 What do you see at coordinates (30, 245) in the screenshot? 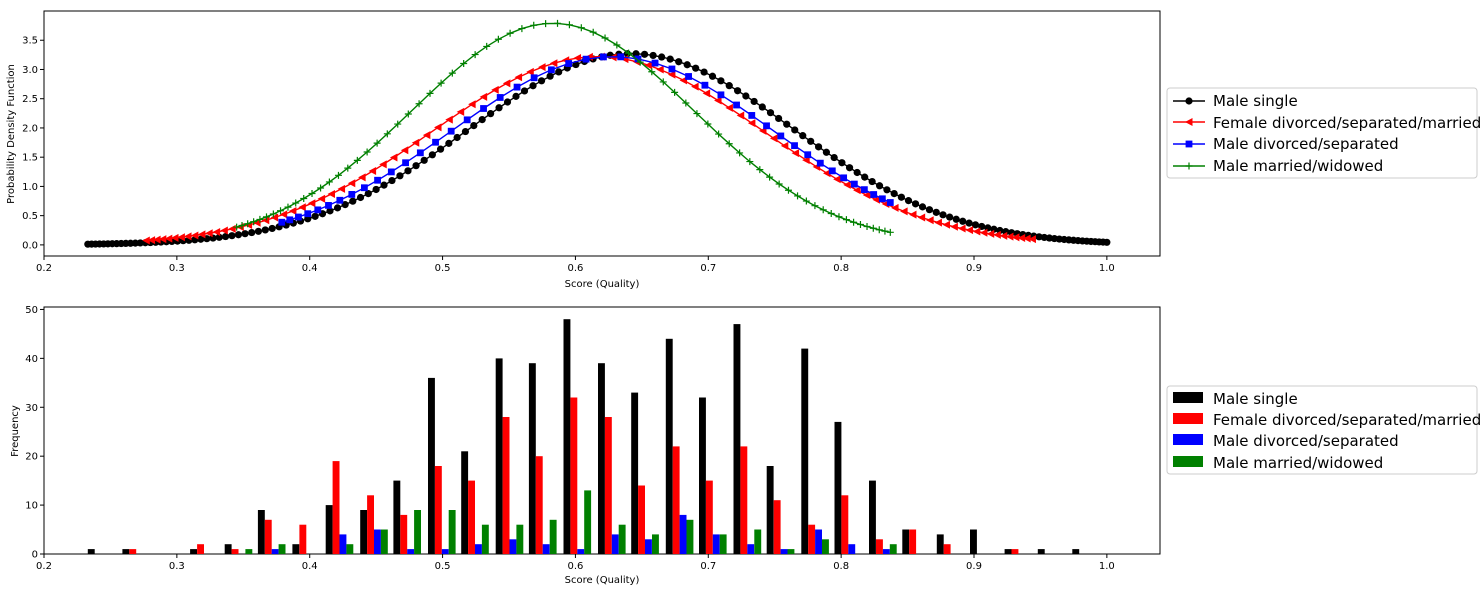
I see `y-tick-label: 0.0` at bounding box center [30, 245].